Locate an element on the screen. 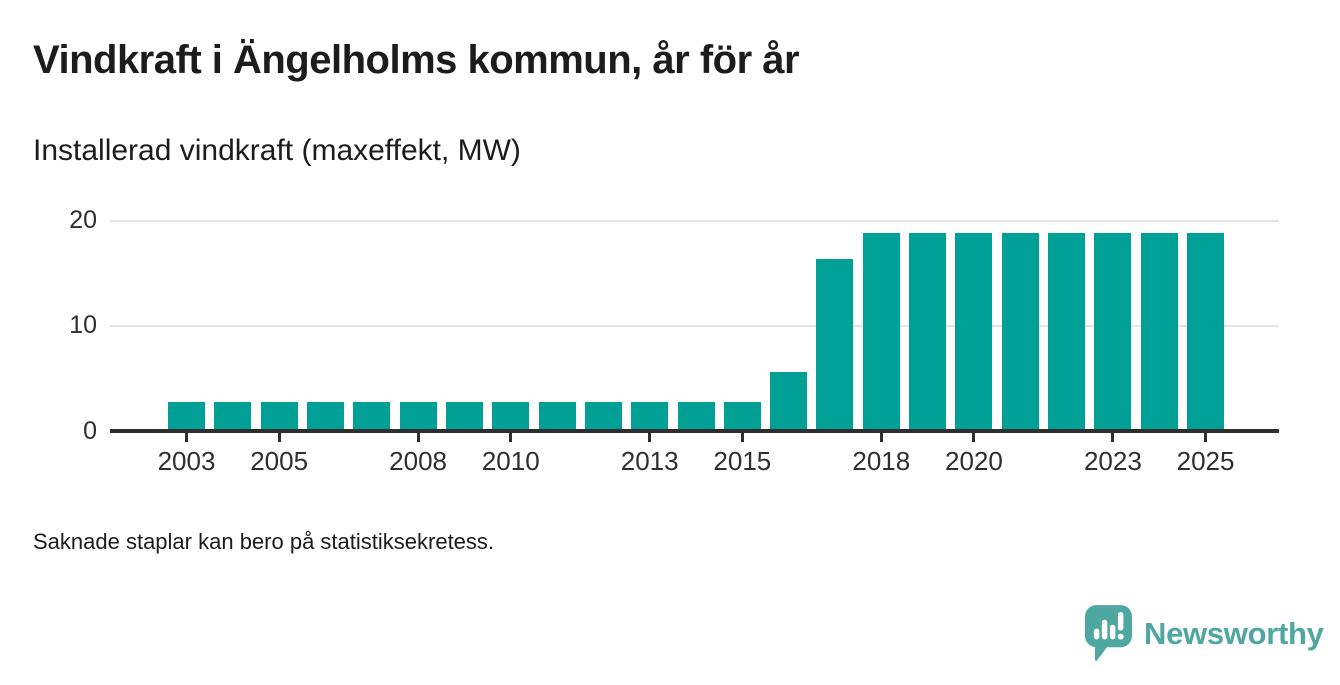  bar-2021 is located at coordinates (1020, 332).